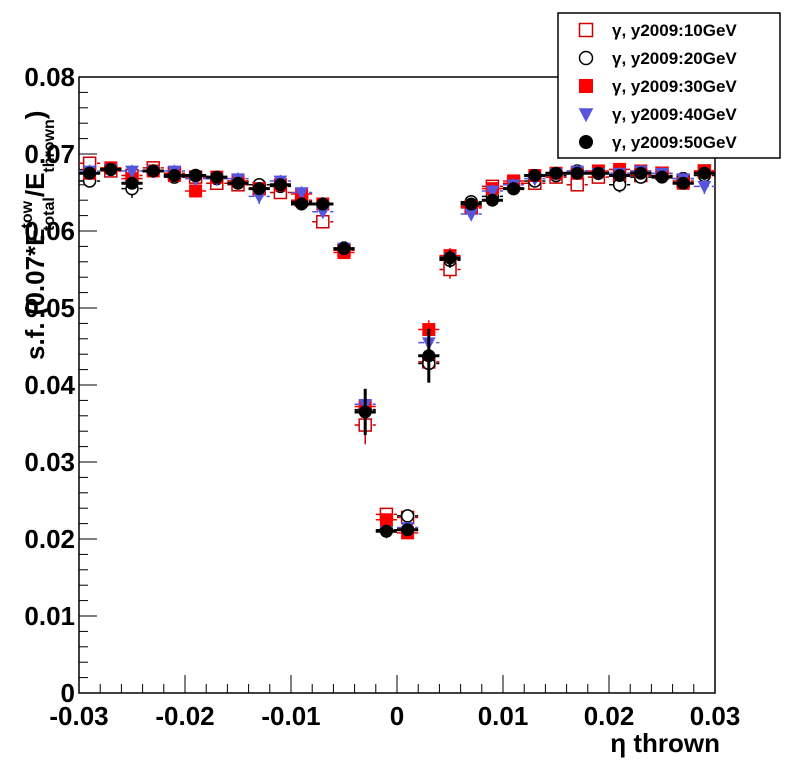 Image resolution: width=796 pixels, height=772 pixels. What do you see at coordinates (49, 616) in the screenshot?
I see `y-tick-label: 0.01` at bounding box center [49, 616].